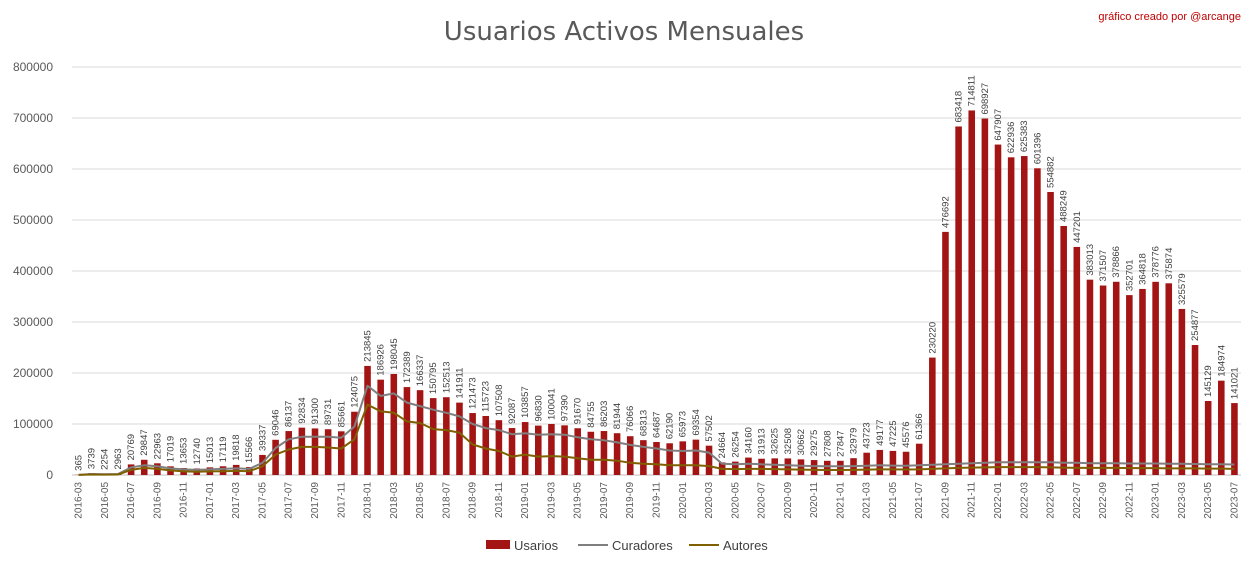 The height and width of the screenshot is (568, 1249). I want to click on data-label: 166337, so click(420, 371).